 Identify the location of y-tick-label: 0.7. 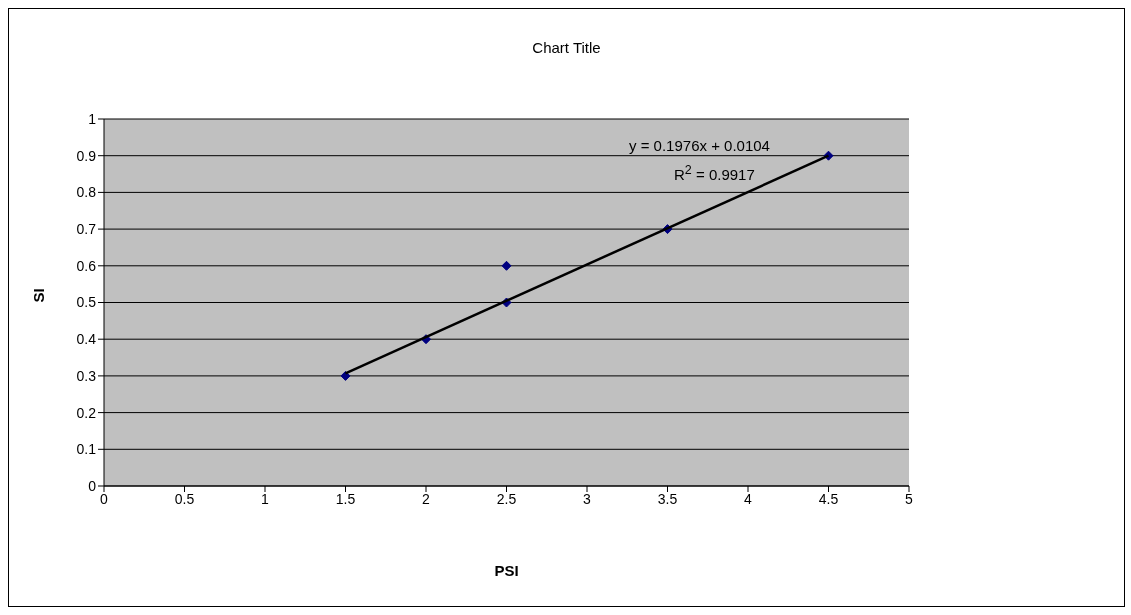
(86, 229).